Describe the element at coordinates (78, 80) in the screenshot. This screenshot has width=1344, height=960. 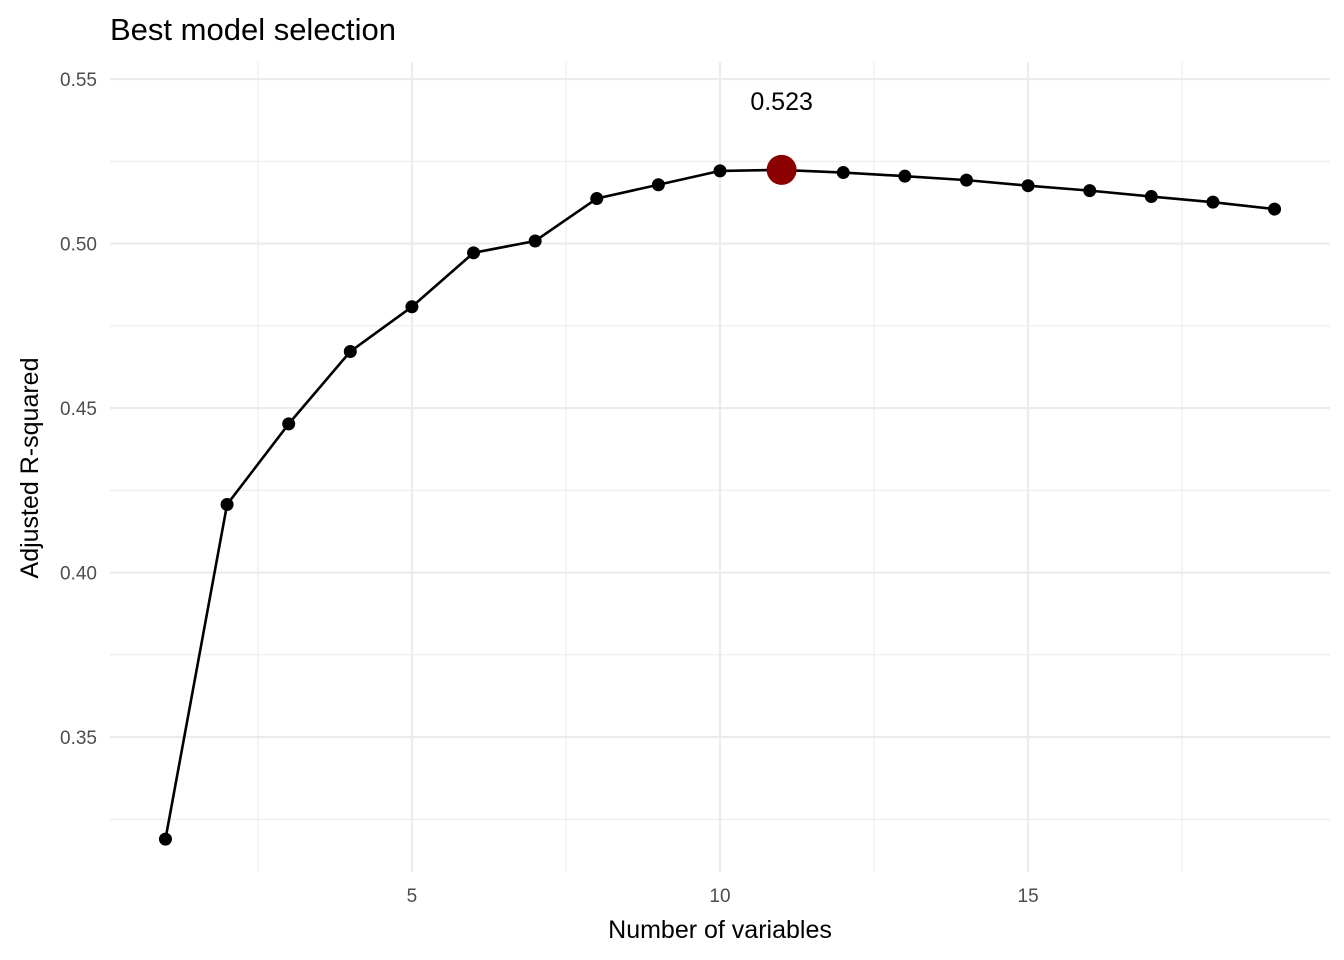
I see `y-tick-label: 0.55` at that location.